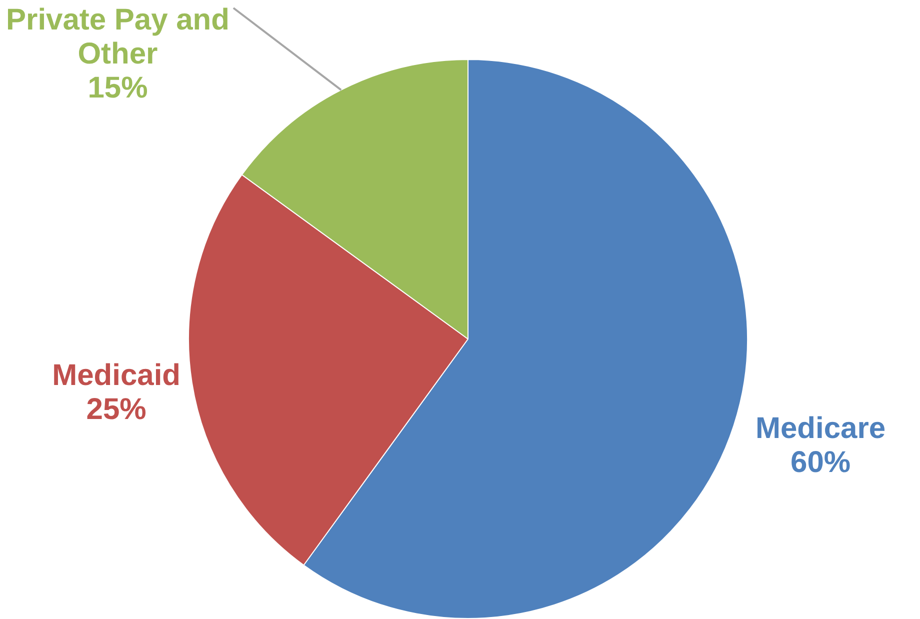 The image size is (920, 619). Describe the element at coordinates (820, 429) in the screenshot. I see `slice-label: Medicare` at that location.